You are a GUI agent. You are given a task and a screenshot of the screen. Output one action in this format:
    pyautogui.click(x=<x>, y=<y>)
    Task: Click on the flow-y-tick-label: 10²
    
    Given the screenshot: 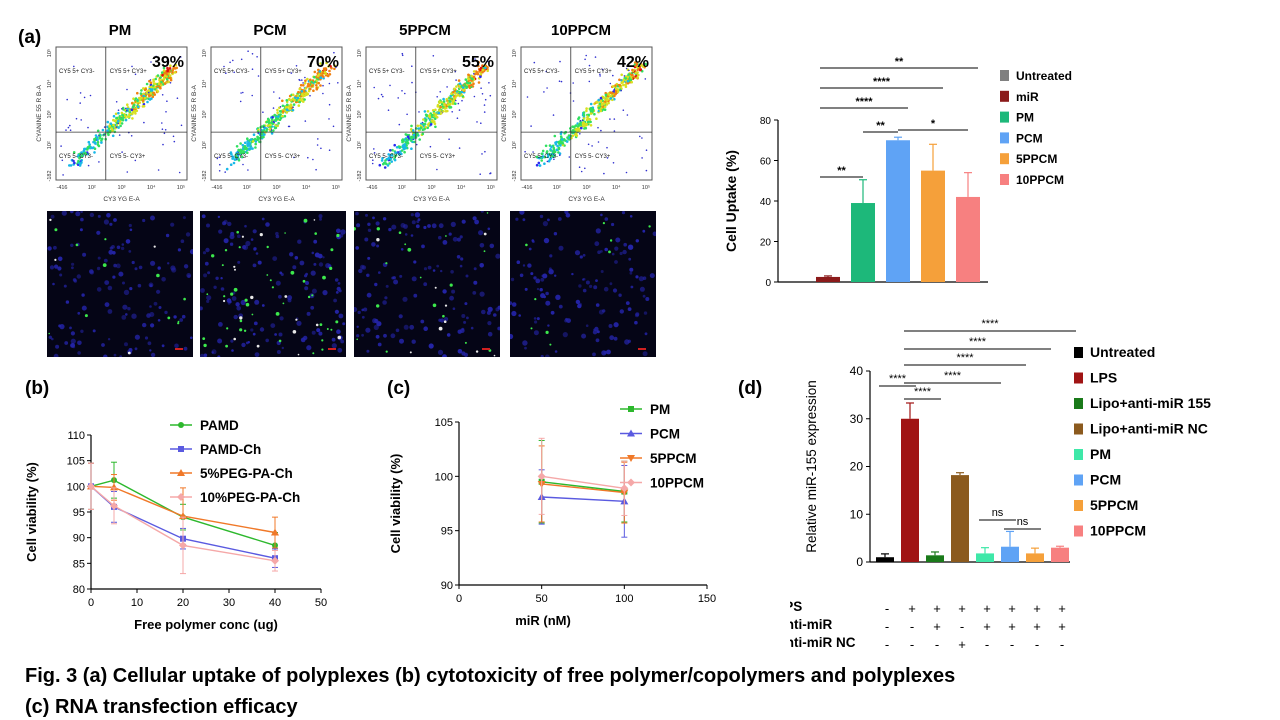 What is the action you would take?
    pyautogui.click(x=205, y=145)
    